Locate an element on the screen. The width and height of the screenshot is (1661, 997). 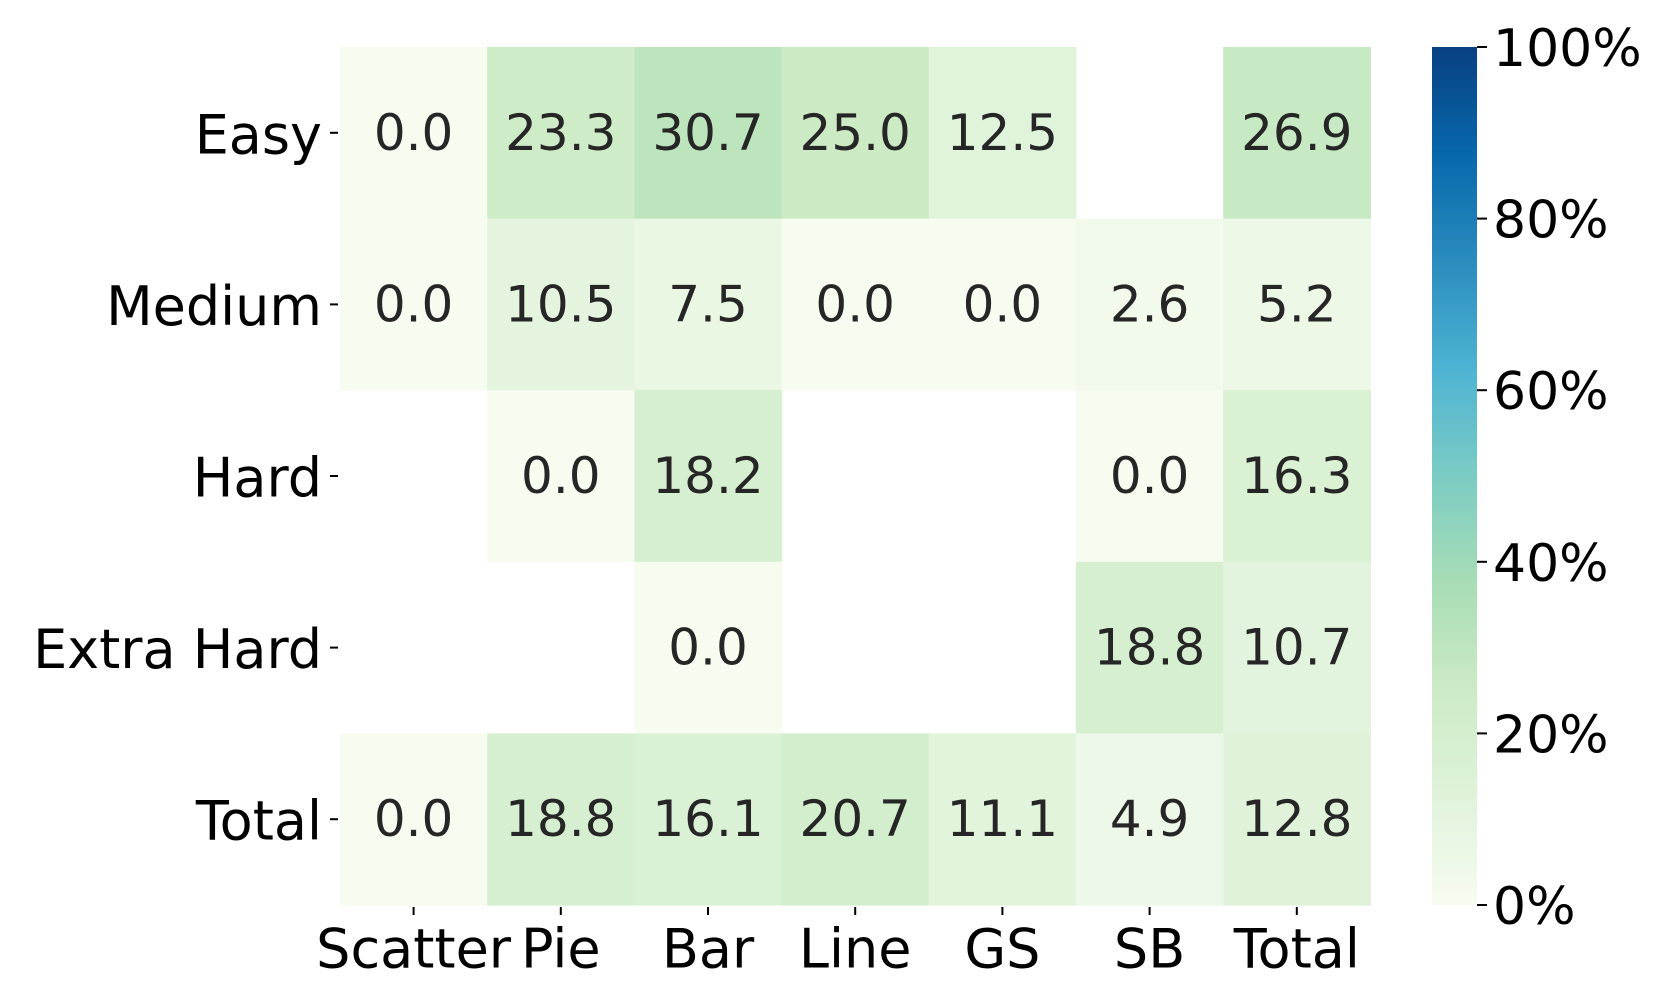
cell-value-label: 11.1 is located at coordinates (1002, 819).